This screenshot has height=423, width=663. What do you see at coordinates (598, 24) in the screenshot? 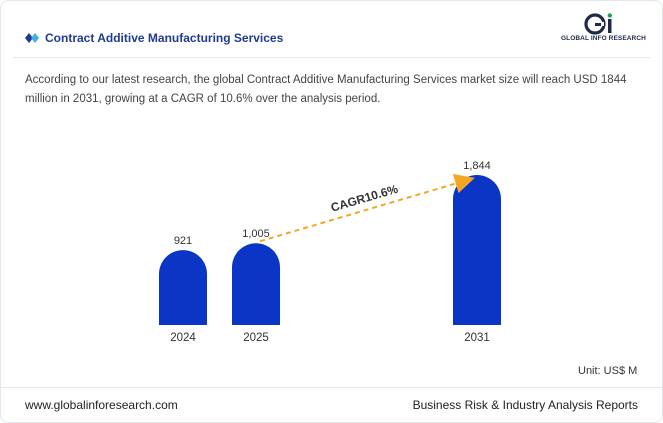
I see `logo-mark-icon` at bounding box center [598, 24].